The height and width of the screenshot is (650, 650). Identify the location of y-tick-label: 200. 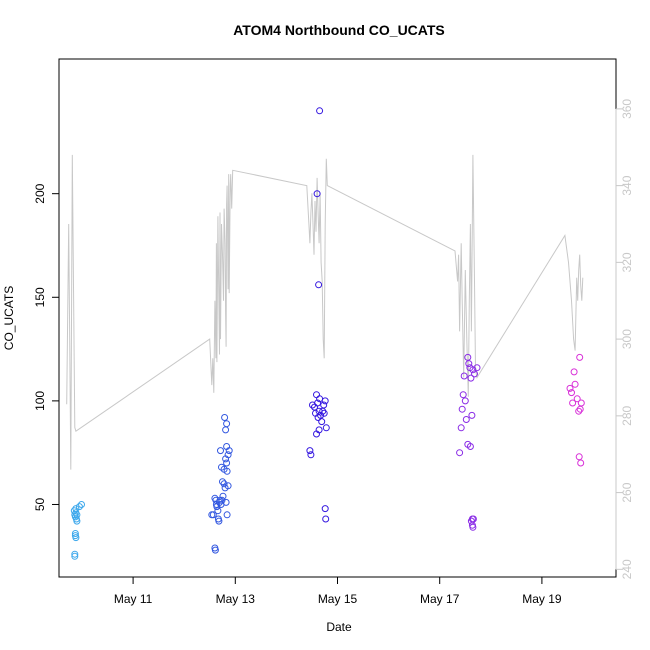
(40, 193).